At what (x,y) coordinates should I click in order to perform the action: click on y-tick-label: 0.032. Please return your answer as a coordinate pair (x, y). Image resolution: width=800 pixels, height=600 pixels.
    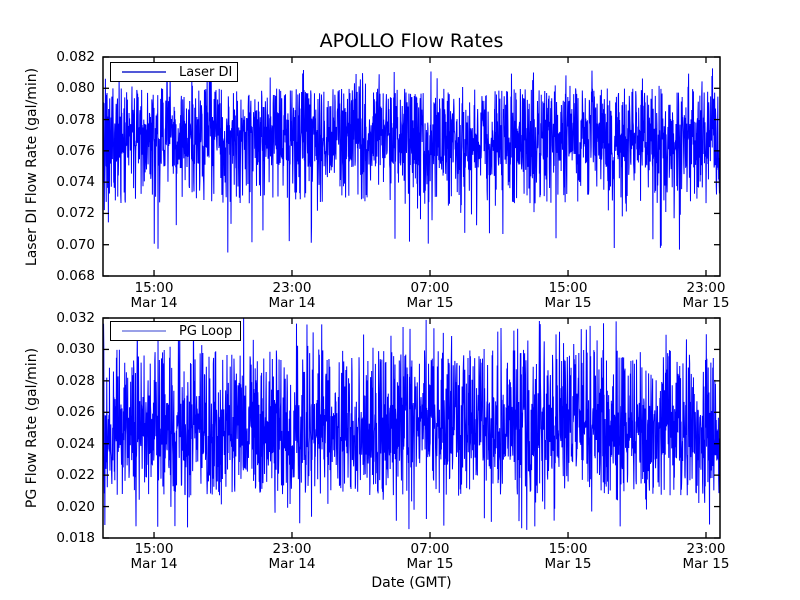
    Looking at the image, I should click on (75, 318).